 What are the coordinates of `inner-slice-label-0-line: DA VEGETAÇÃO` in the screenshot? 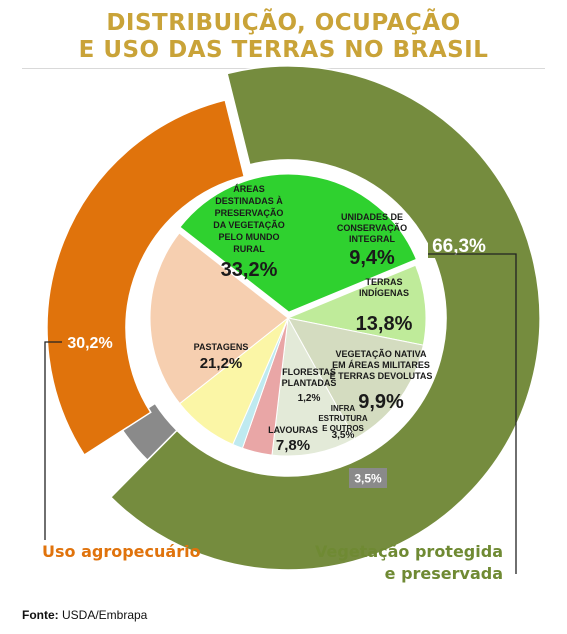 It's located at (249, 225).